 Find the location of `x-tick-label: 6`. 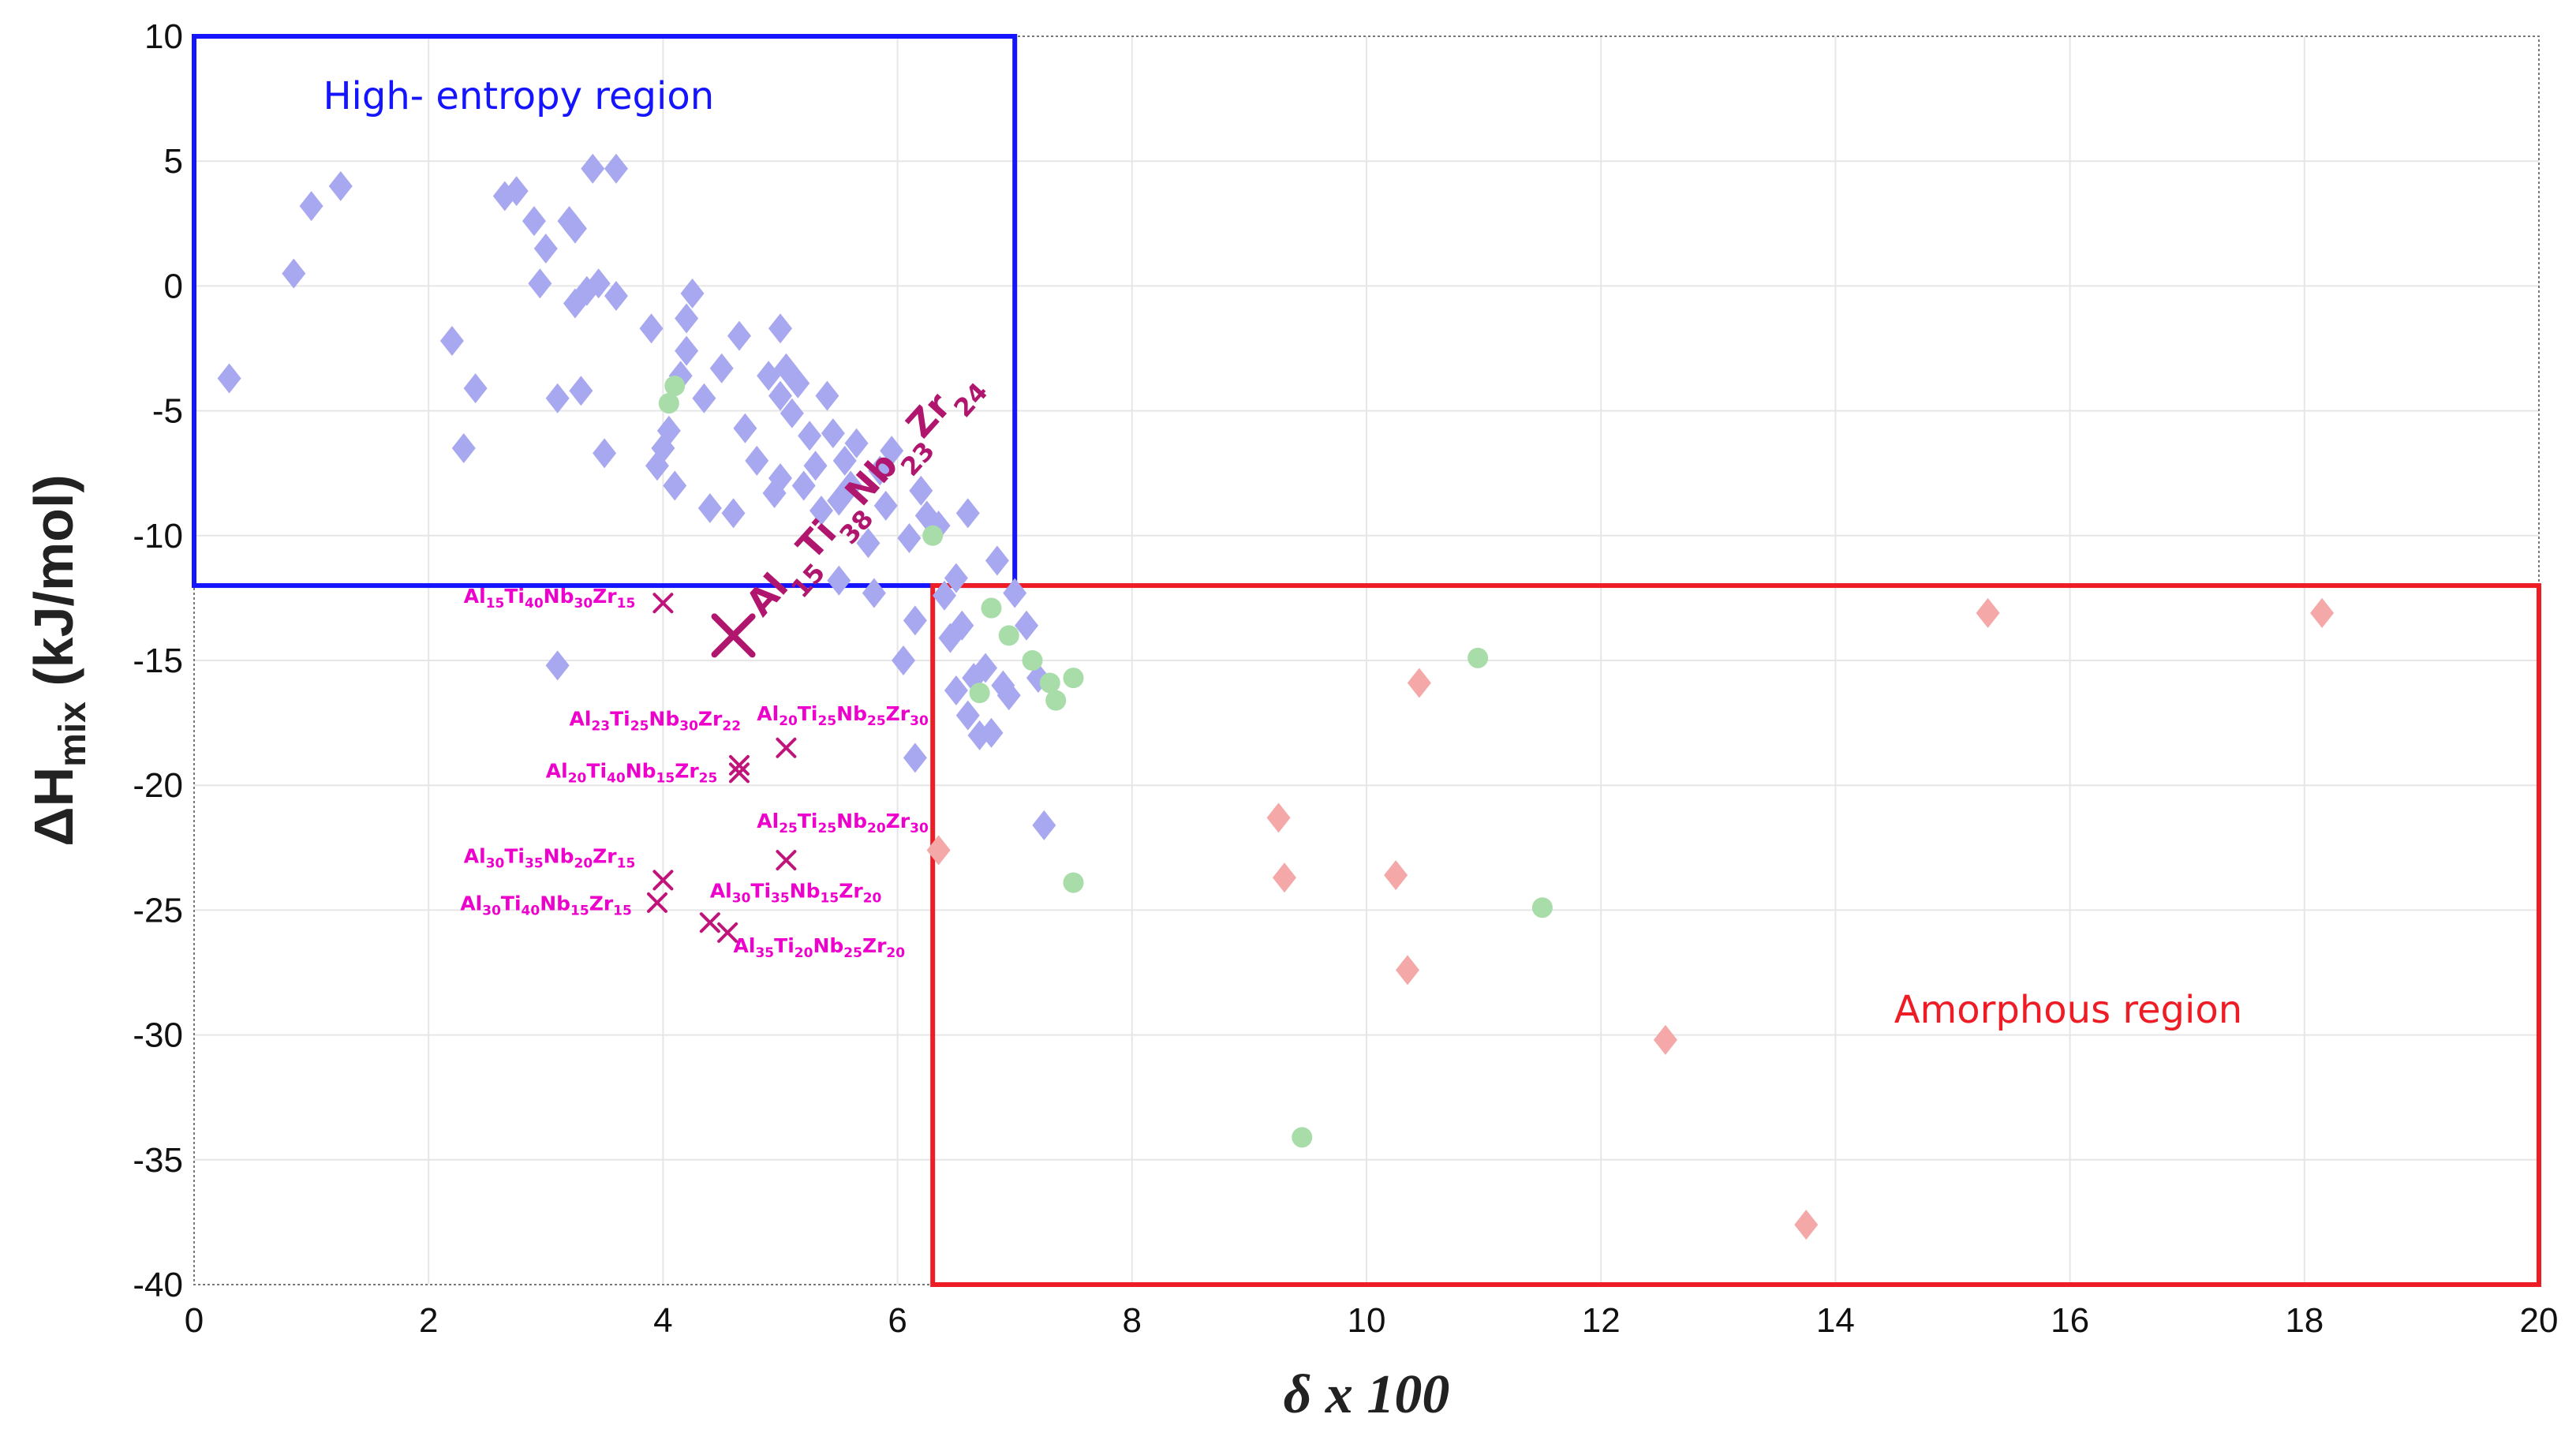

x-tick-label: 6 is located at coordinates (898, 1320).